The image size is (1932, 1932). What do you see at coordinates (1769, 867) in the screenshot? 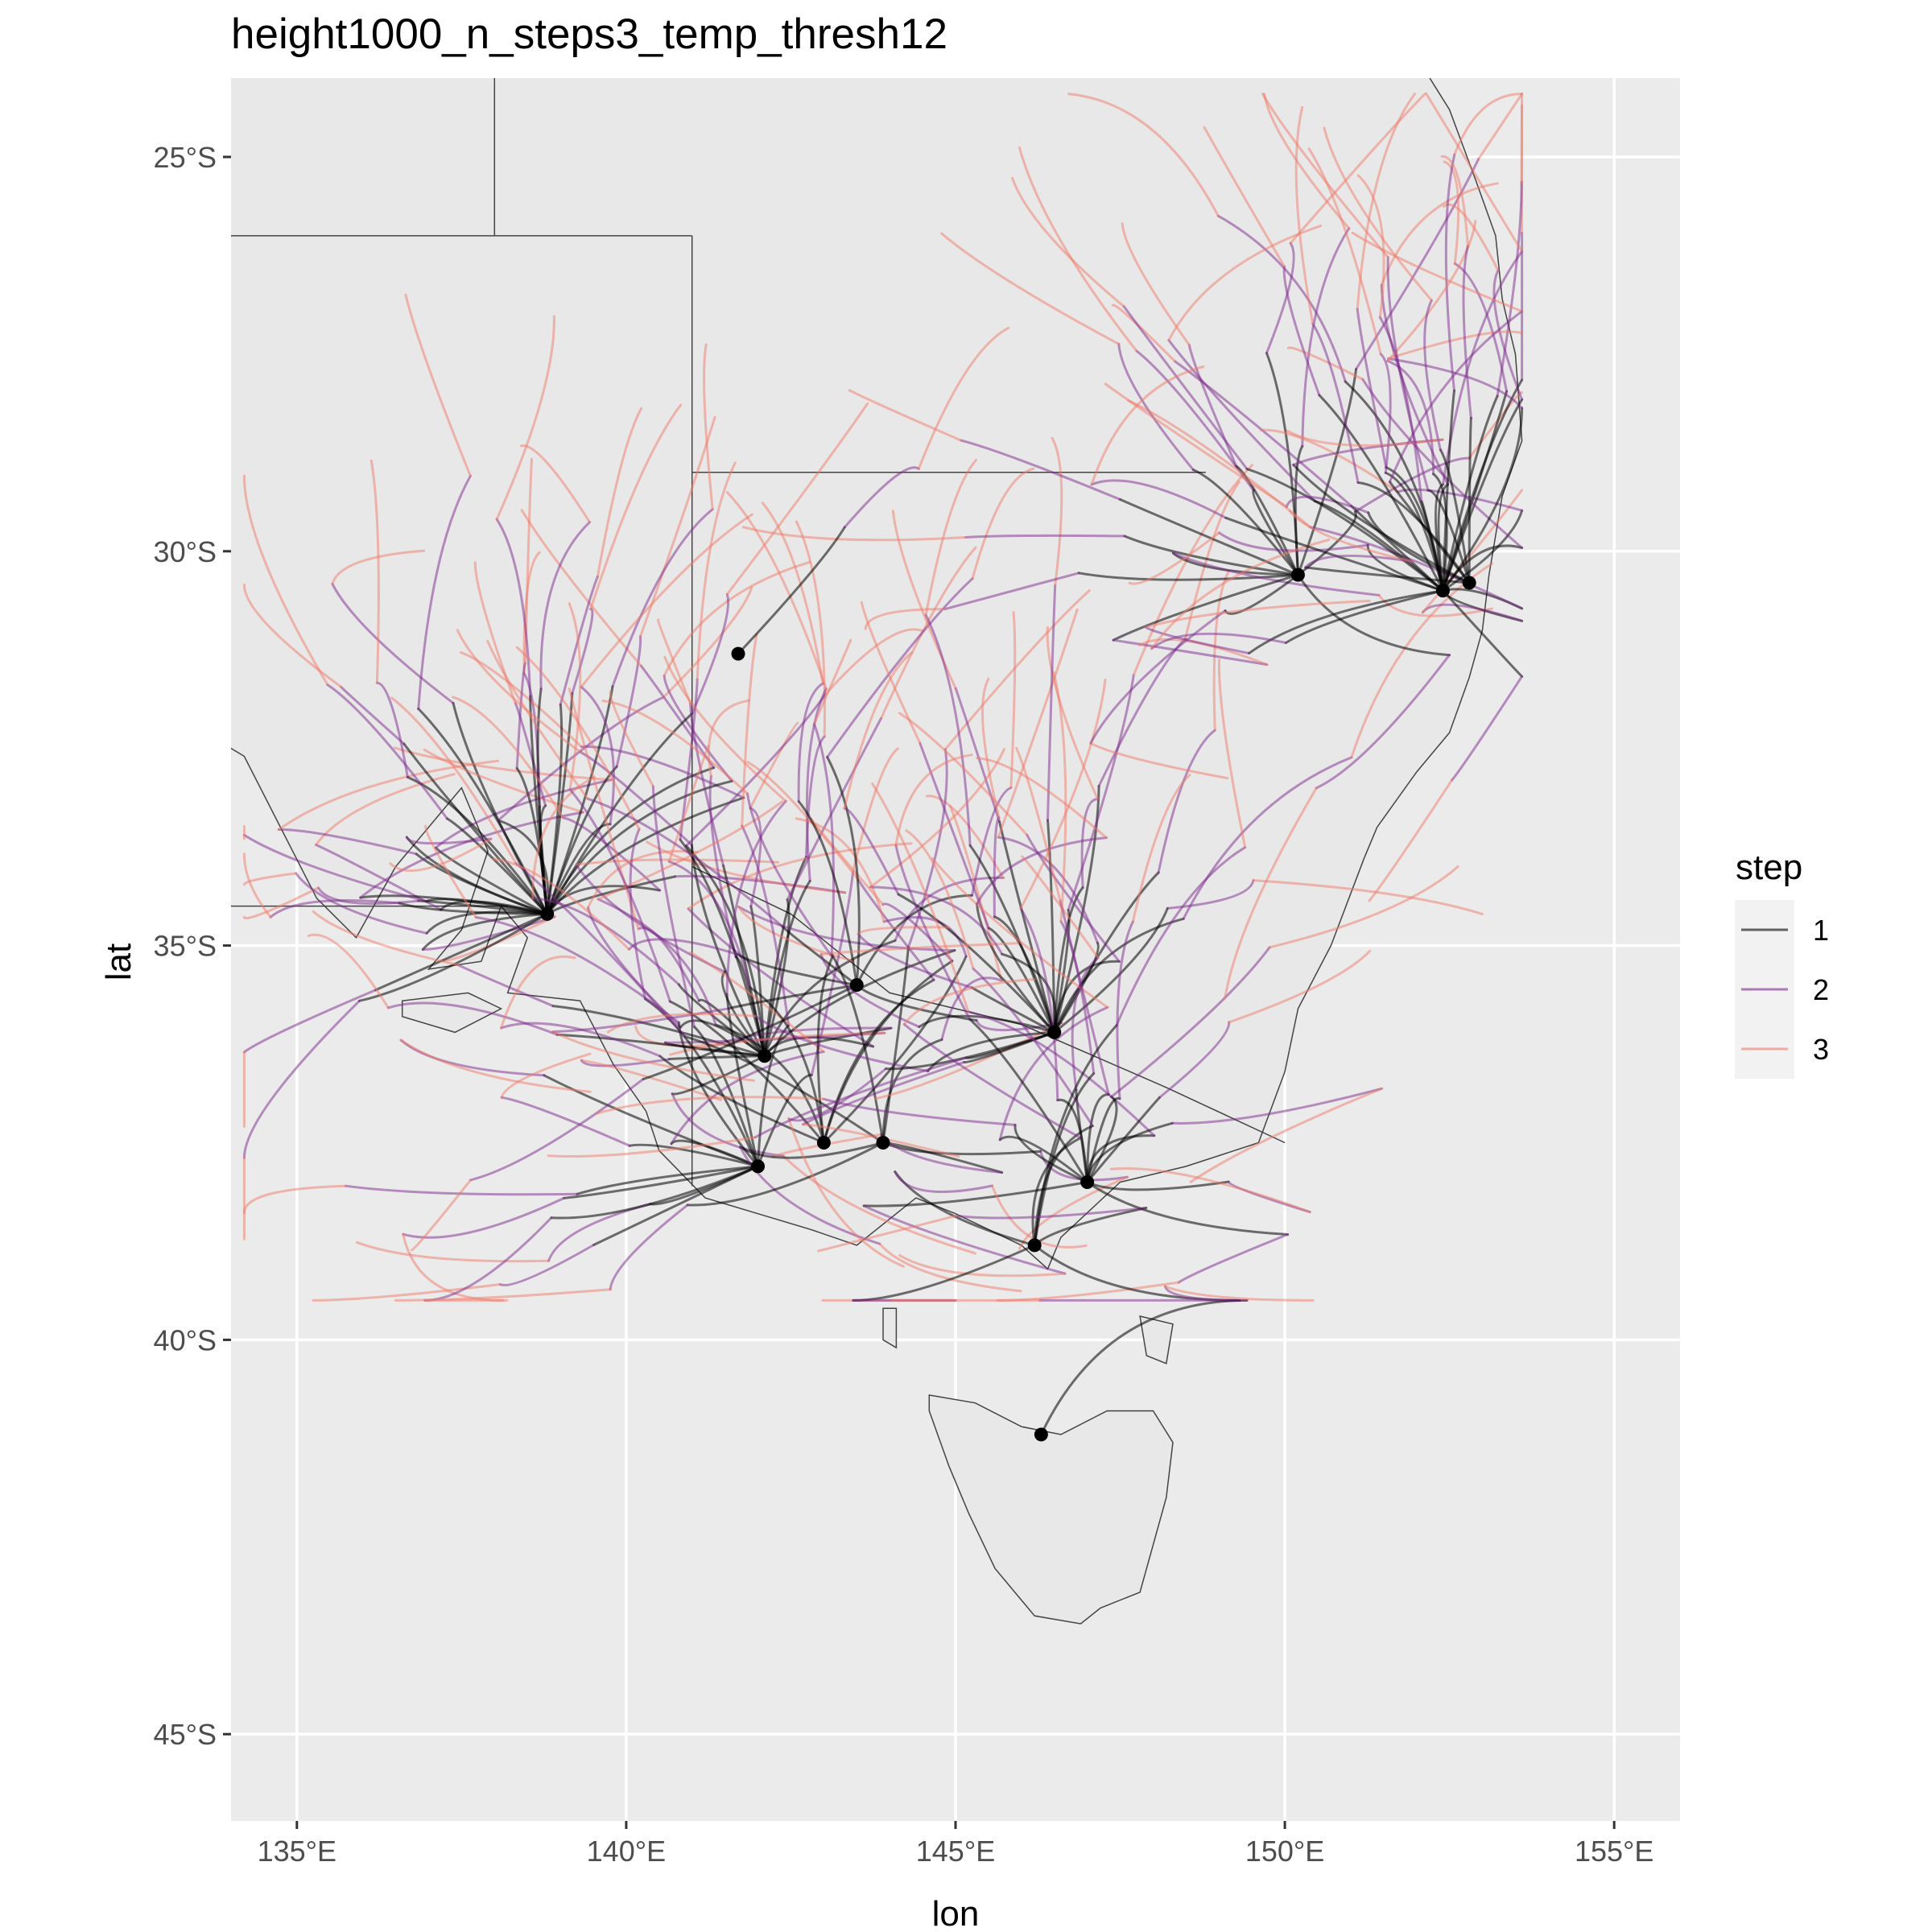
I see `legend-title: step` at bounding box center [1769, 867].